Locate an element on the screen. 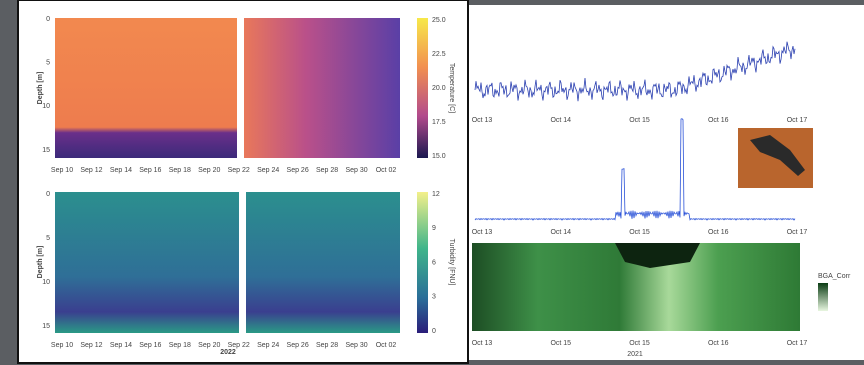  colorbar-tick-label: 0 is located at coordinates (434, 331).